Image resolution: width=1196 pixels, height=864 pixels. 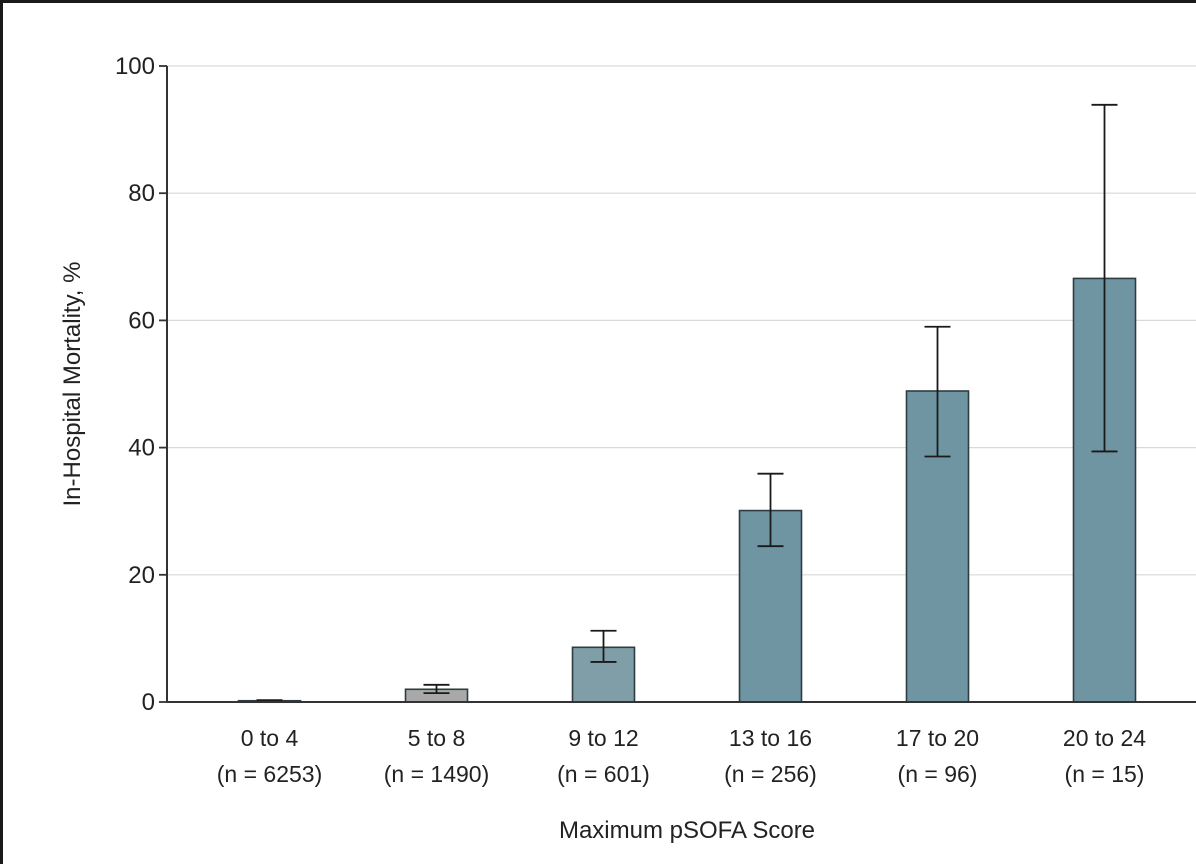 I want to click on y-tick-label-0: 0, so click(x=148, y=702).